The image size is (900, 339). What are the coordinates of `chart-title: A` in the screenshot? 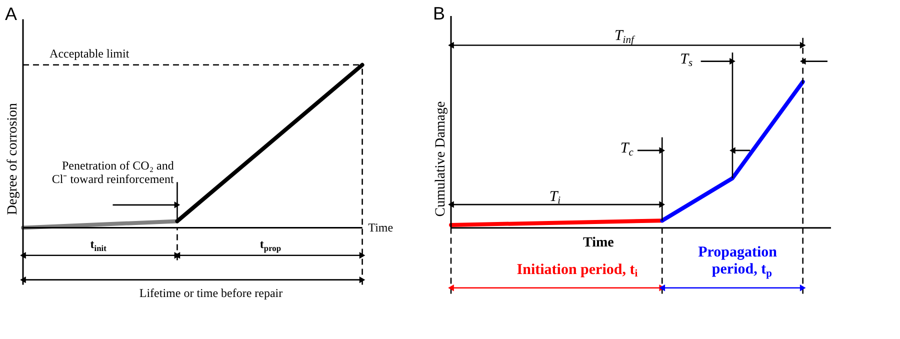 It's located at (11, 14).